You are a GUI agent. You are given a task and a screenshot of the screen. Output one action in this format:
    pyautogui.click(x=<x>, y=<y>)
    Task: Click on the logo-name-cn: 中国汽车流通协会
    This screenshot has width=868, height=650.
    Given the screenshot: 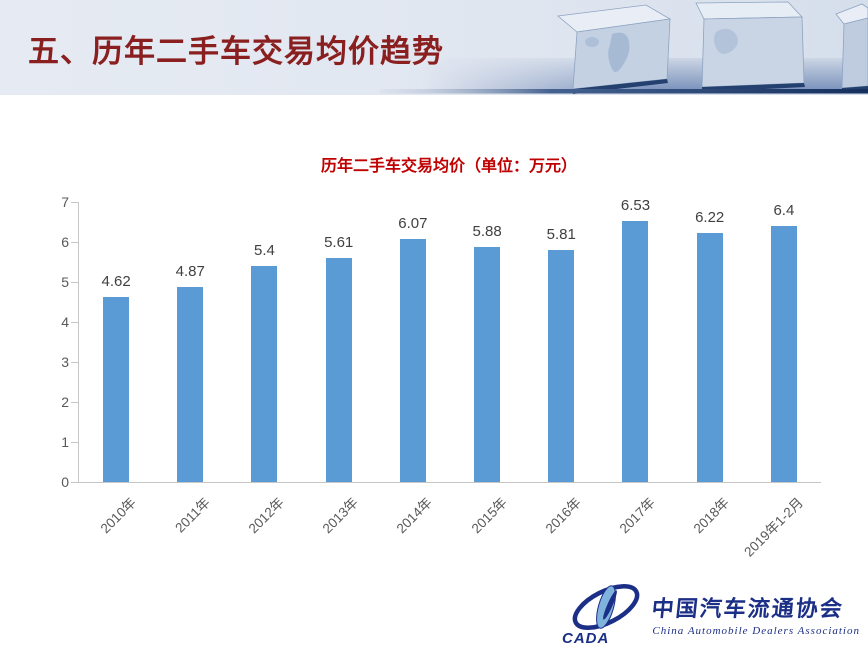 What is the action you would take?
    pyautogui.click(x=748, y=608)
    